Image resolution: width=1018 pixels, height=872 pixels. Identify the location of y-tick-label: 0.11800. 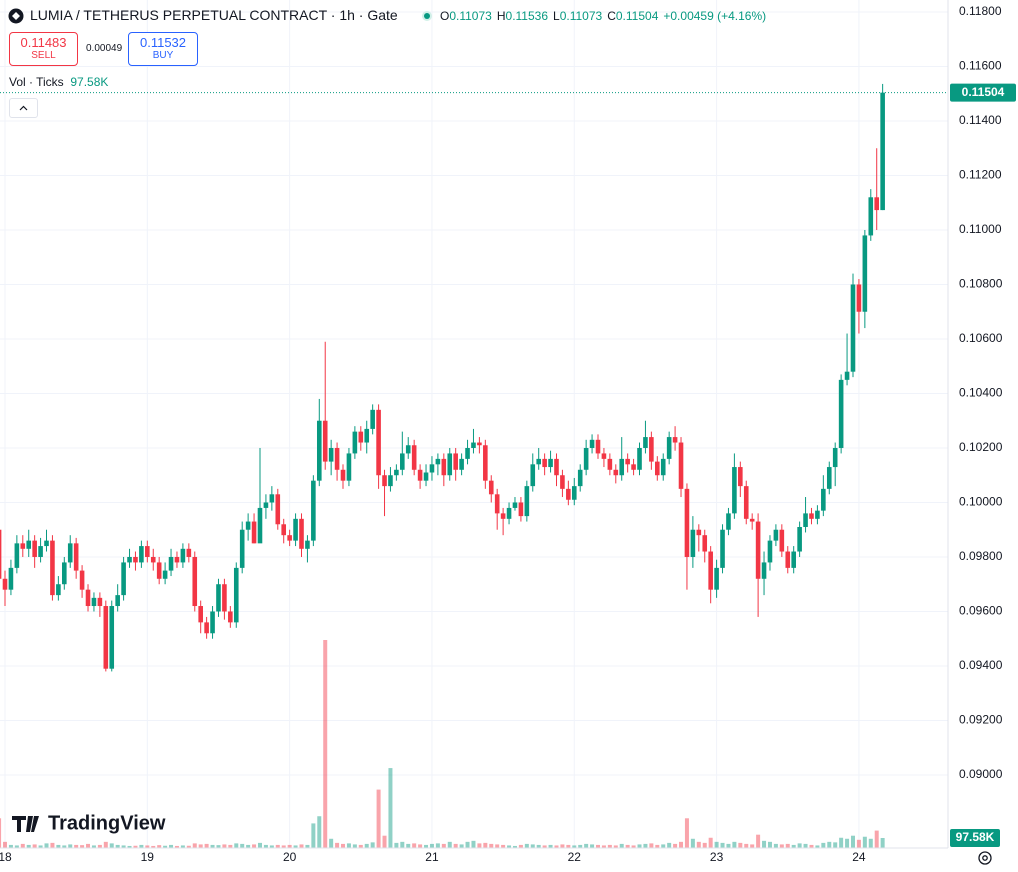
(980, 11).